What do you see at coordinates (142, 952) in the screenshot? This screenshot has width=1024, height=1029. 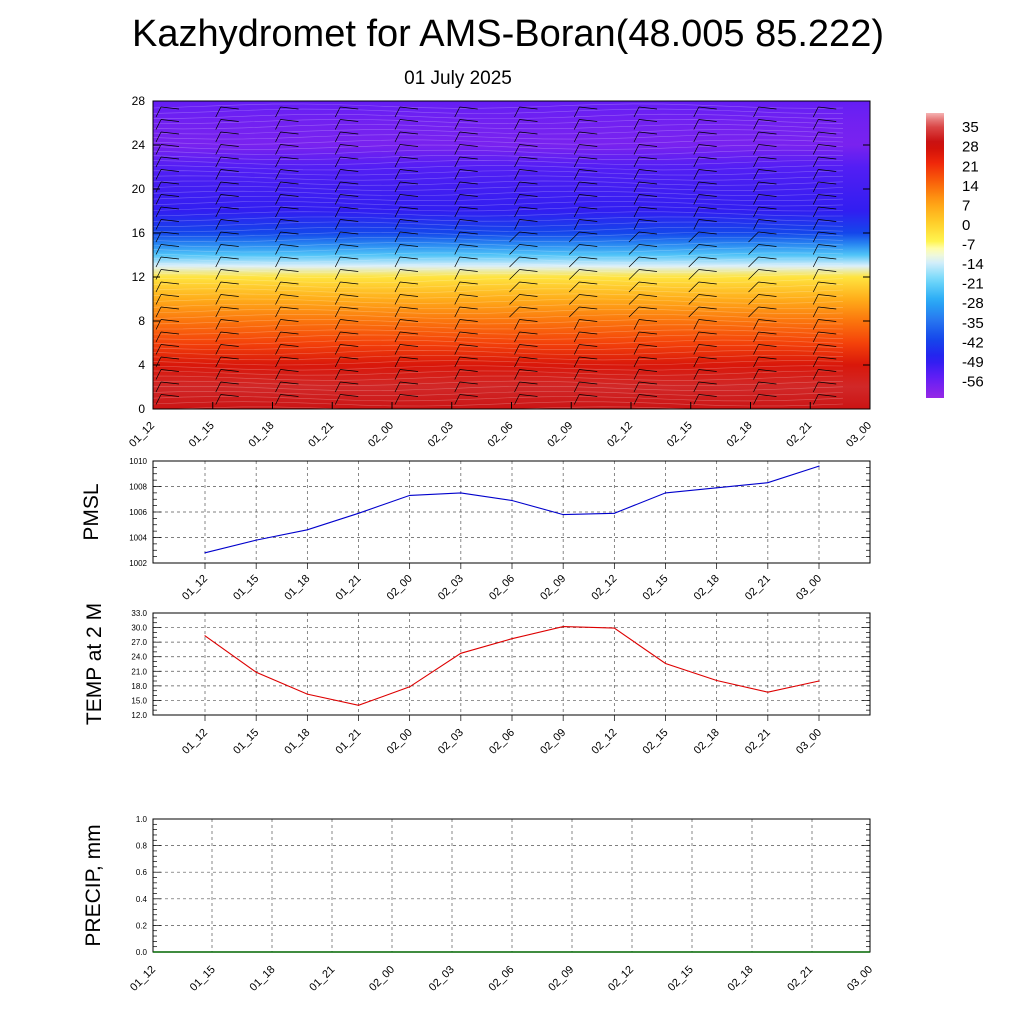 I see `ytick-label: 0.0` at bounding box center [142, 952].